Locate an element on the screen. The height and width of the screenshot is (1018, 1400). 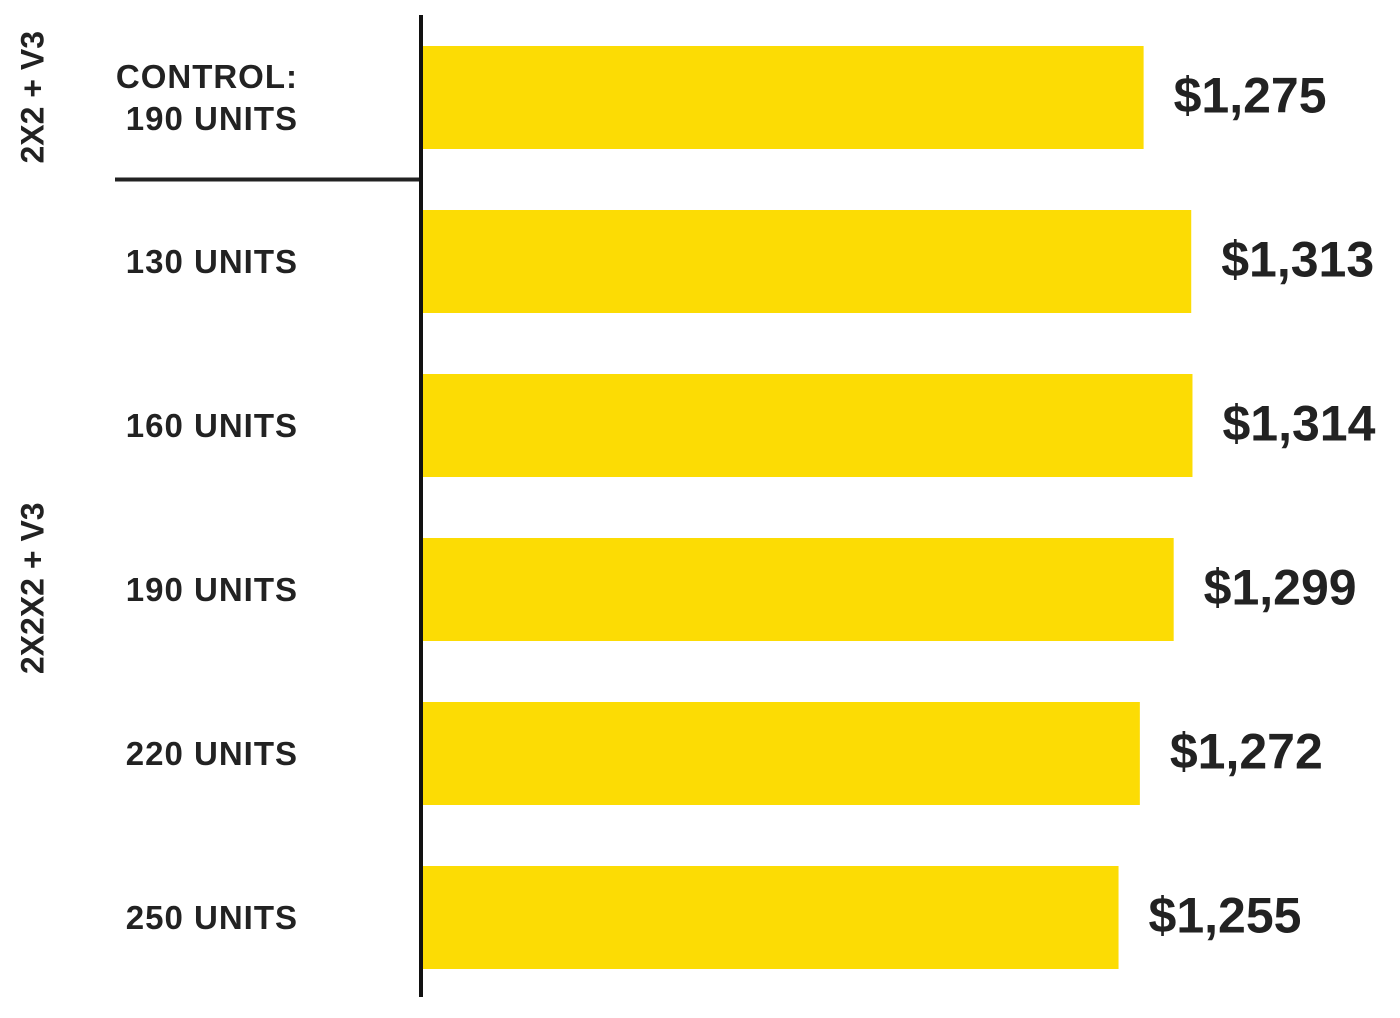
value-label: $1,313 is located at coordinates (1297, 260).